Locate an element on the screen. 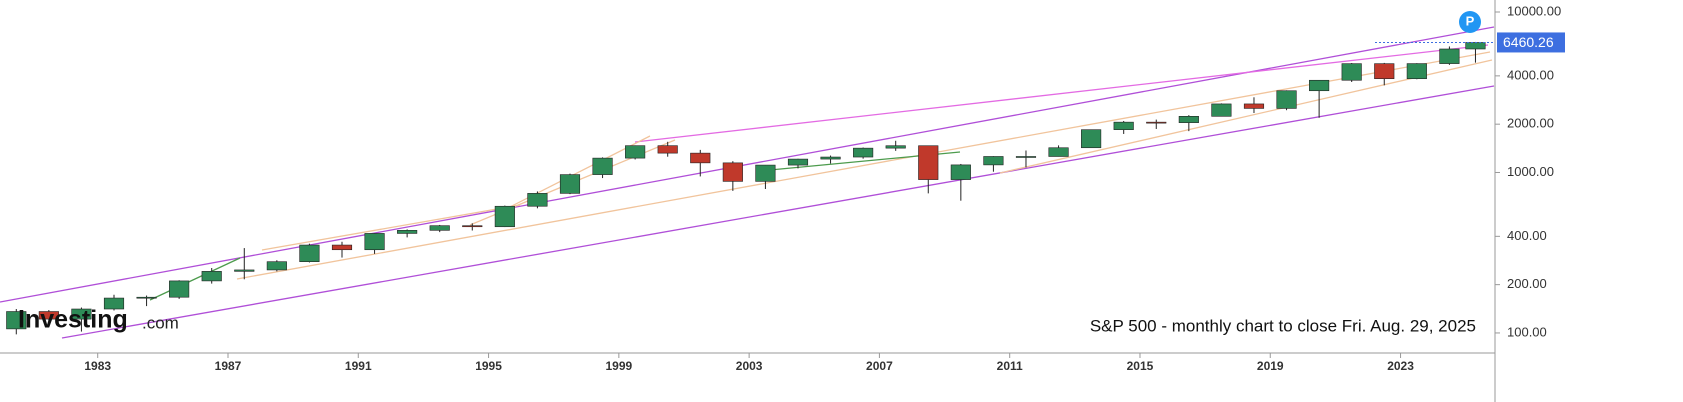 The height and width of the screenshot is (402, 1683). last-value-box is located at coordinates (1531, 42).